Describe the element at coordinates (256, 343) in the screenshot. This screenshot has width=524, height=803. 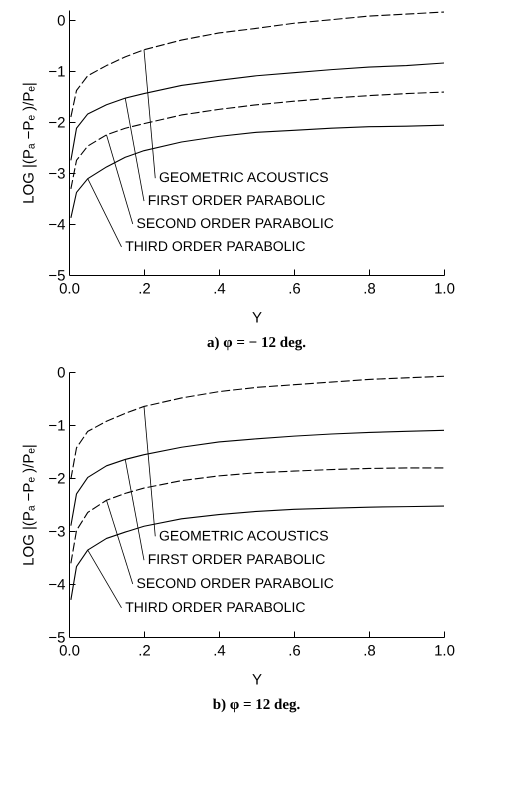
I see `text: a) φ = − 12 deg.` at that location.